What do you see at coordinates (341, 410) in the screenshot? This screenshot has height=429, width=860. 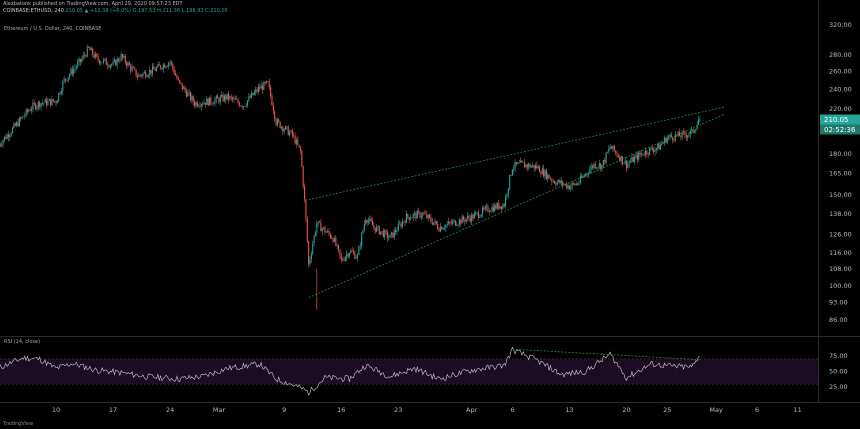 I see `time-tick-label: 16` at bounding box center [341, 410].